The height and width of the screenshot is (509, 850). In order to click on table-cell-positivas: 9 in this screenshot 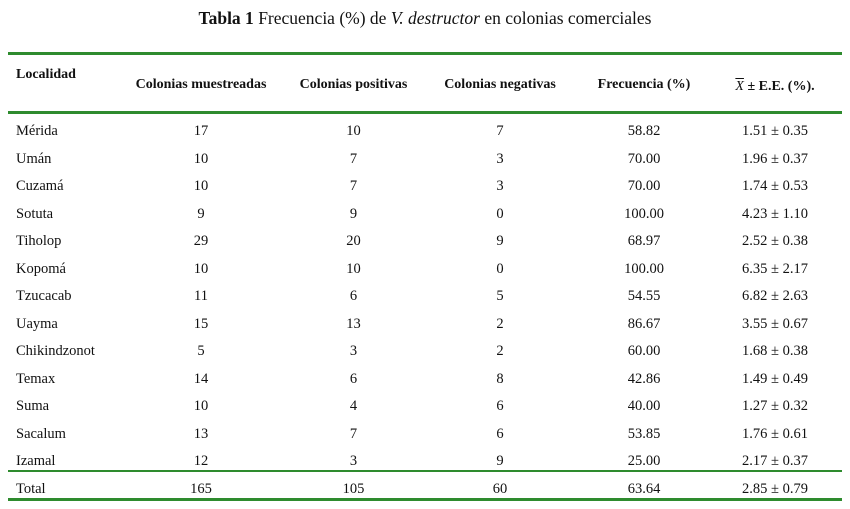, I will do `click(353, 213)`.